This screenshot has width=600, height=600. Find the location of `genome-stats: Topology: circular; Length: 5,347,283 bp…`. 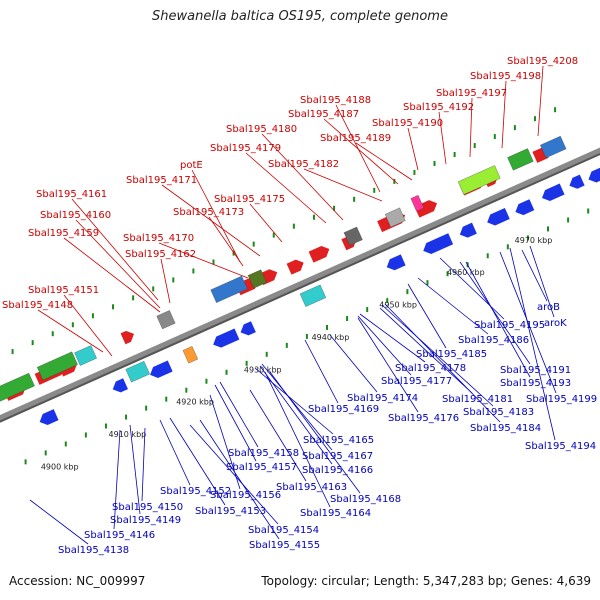

genome-stats: Topology: circular; Length: 5,347,283 bp… is located at coordinates (426, 581).